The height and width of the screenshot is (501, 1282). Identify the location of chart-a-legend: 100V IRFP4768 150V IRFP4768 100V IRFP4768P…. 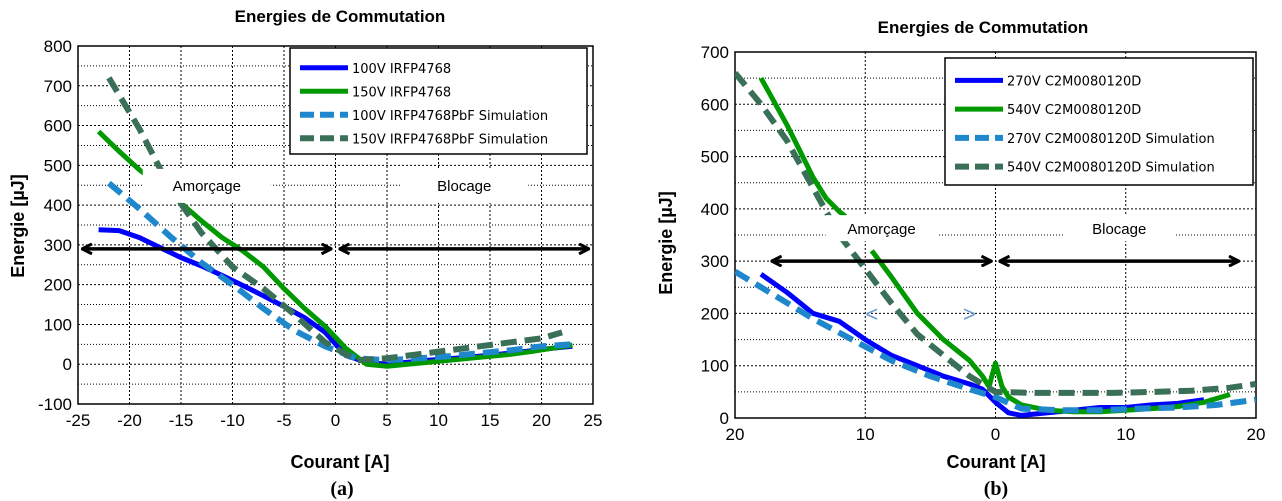
(438, 101).